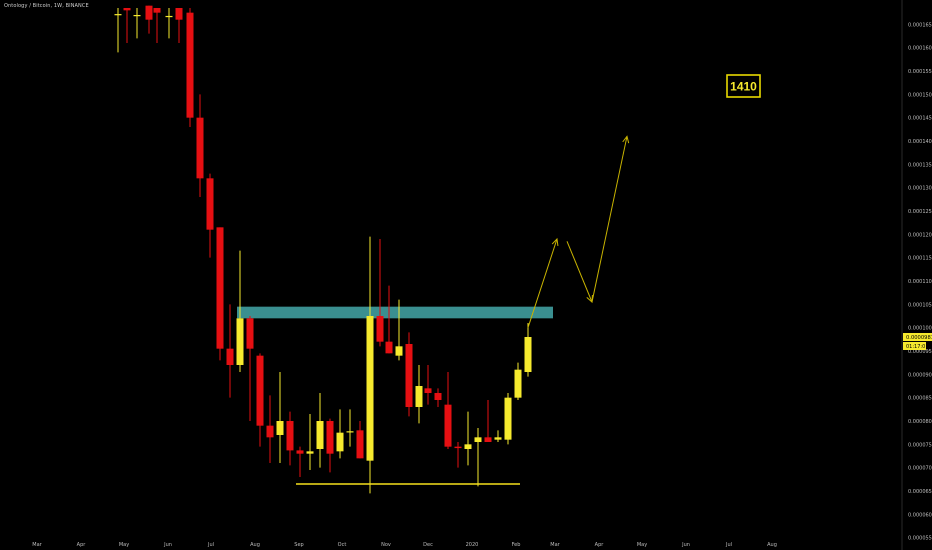 The width and height of the screenshot is (932, 550). Describe the element at coordinates (386, 545) in the screenshot. I see `x-tick-label: Nov` at that location.